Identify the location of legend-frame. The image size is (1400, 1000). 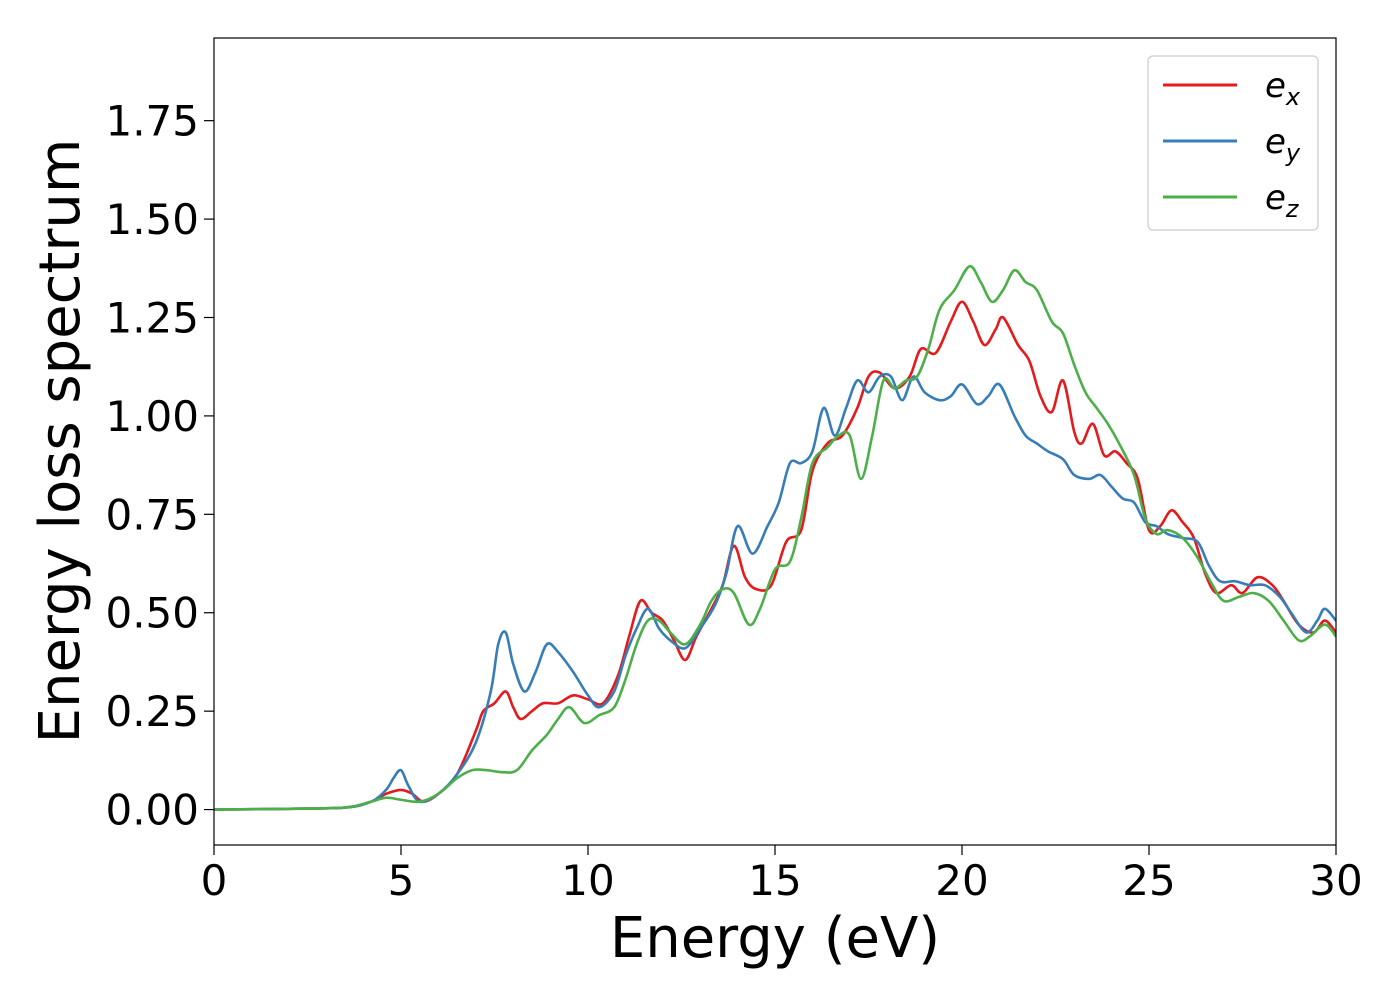
(1233, 143).